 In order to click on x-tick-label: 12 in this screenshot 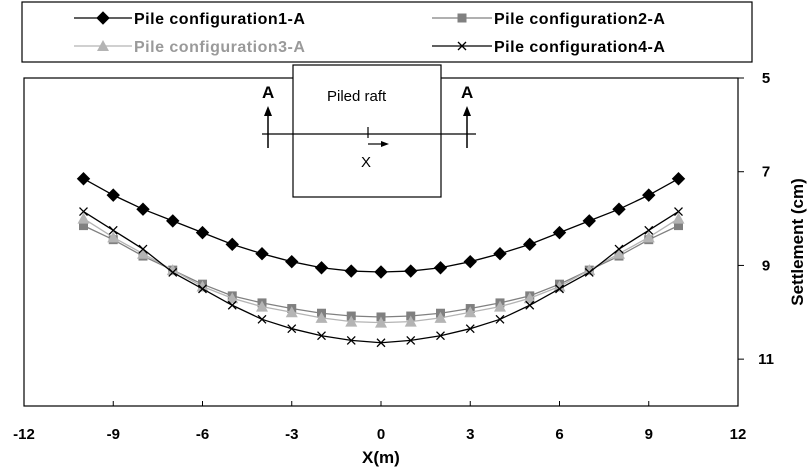, I will do `click(738, 434)`.